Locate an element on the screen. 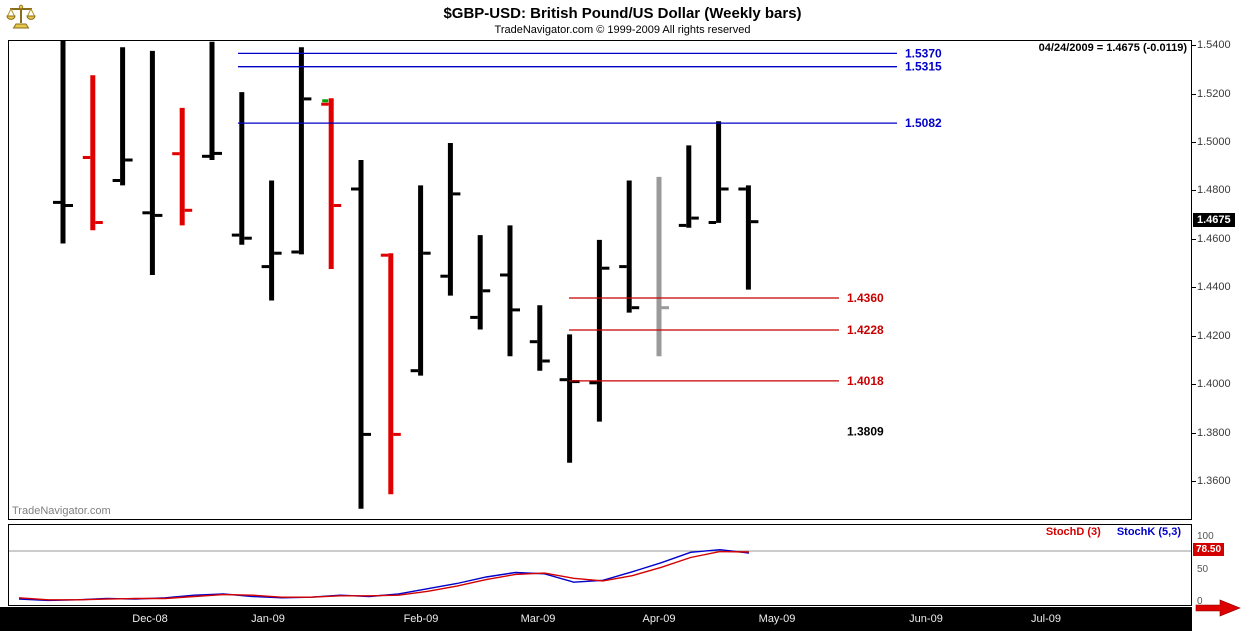  right-arrow-icon is located at coordinates (1218, 608).